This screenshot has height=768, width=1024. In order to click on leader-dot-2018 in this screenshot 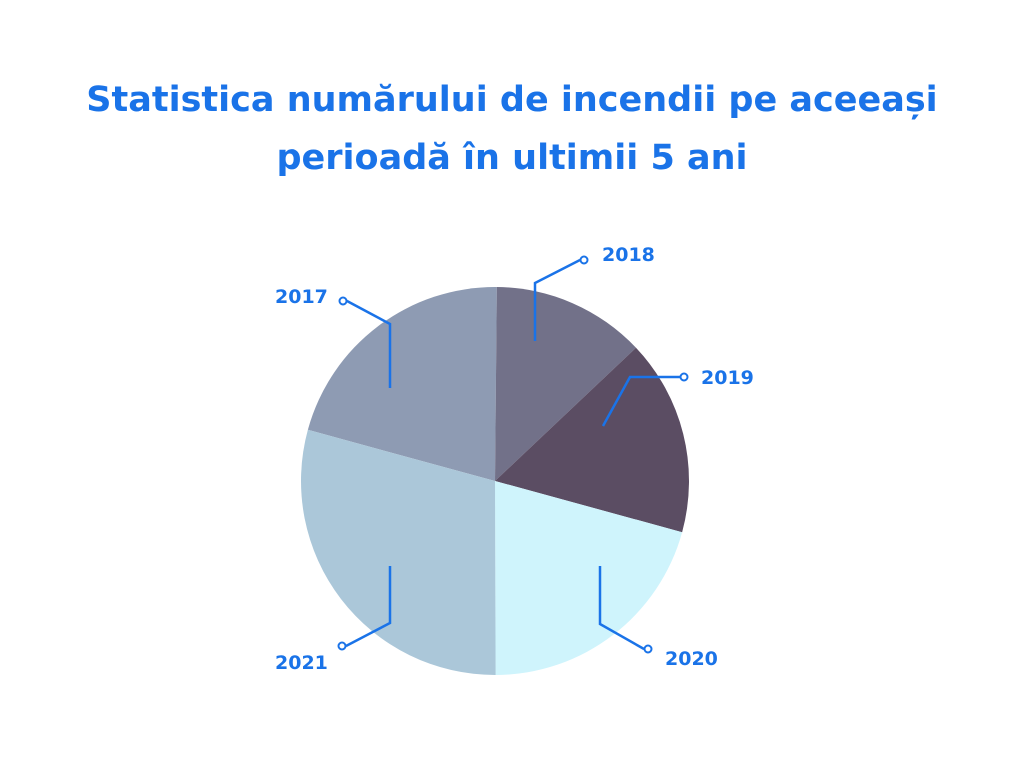, I will do `click(584, 260)`.